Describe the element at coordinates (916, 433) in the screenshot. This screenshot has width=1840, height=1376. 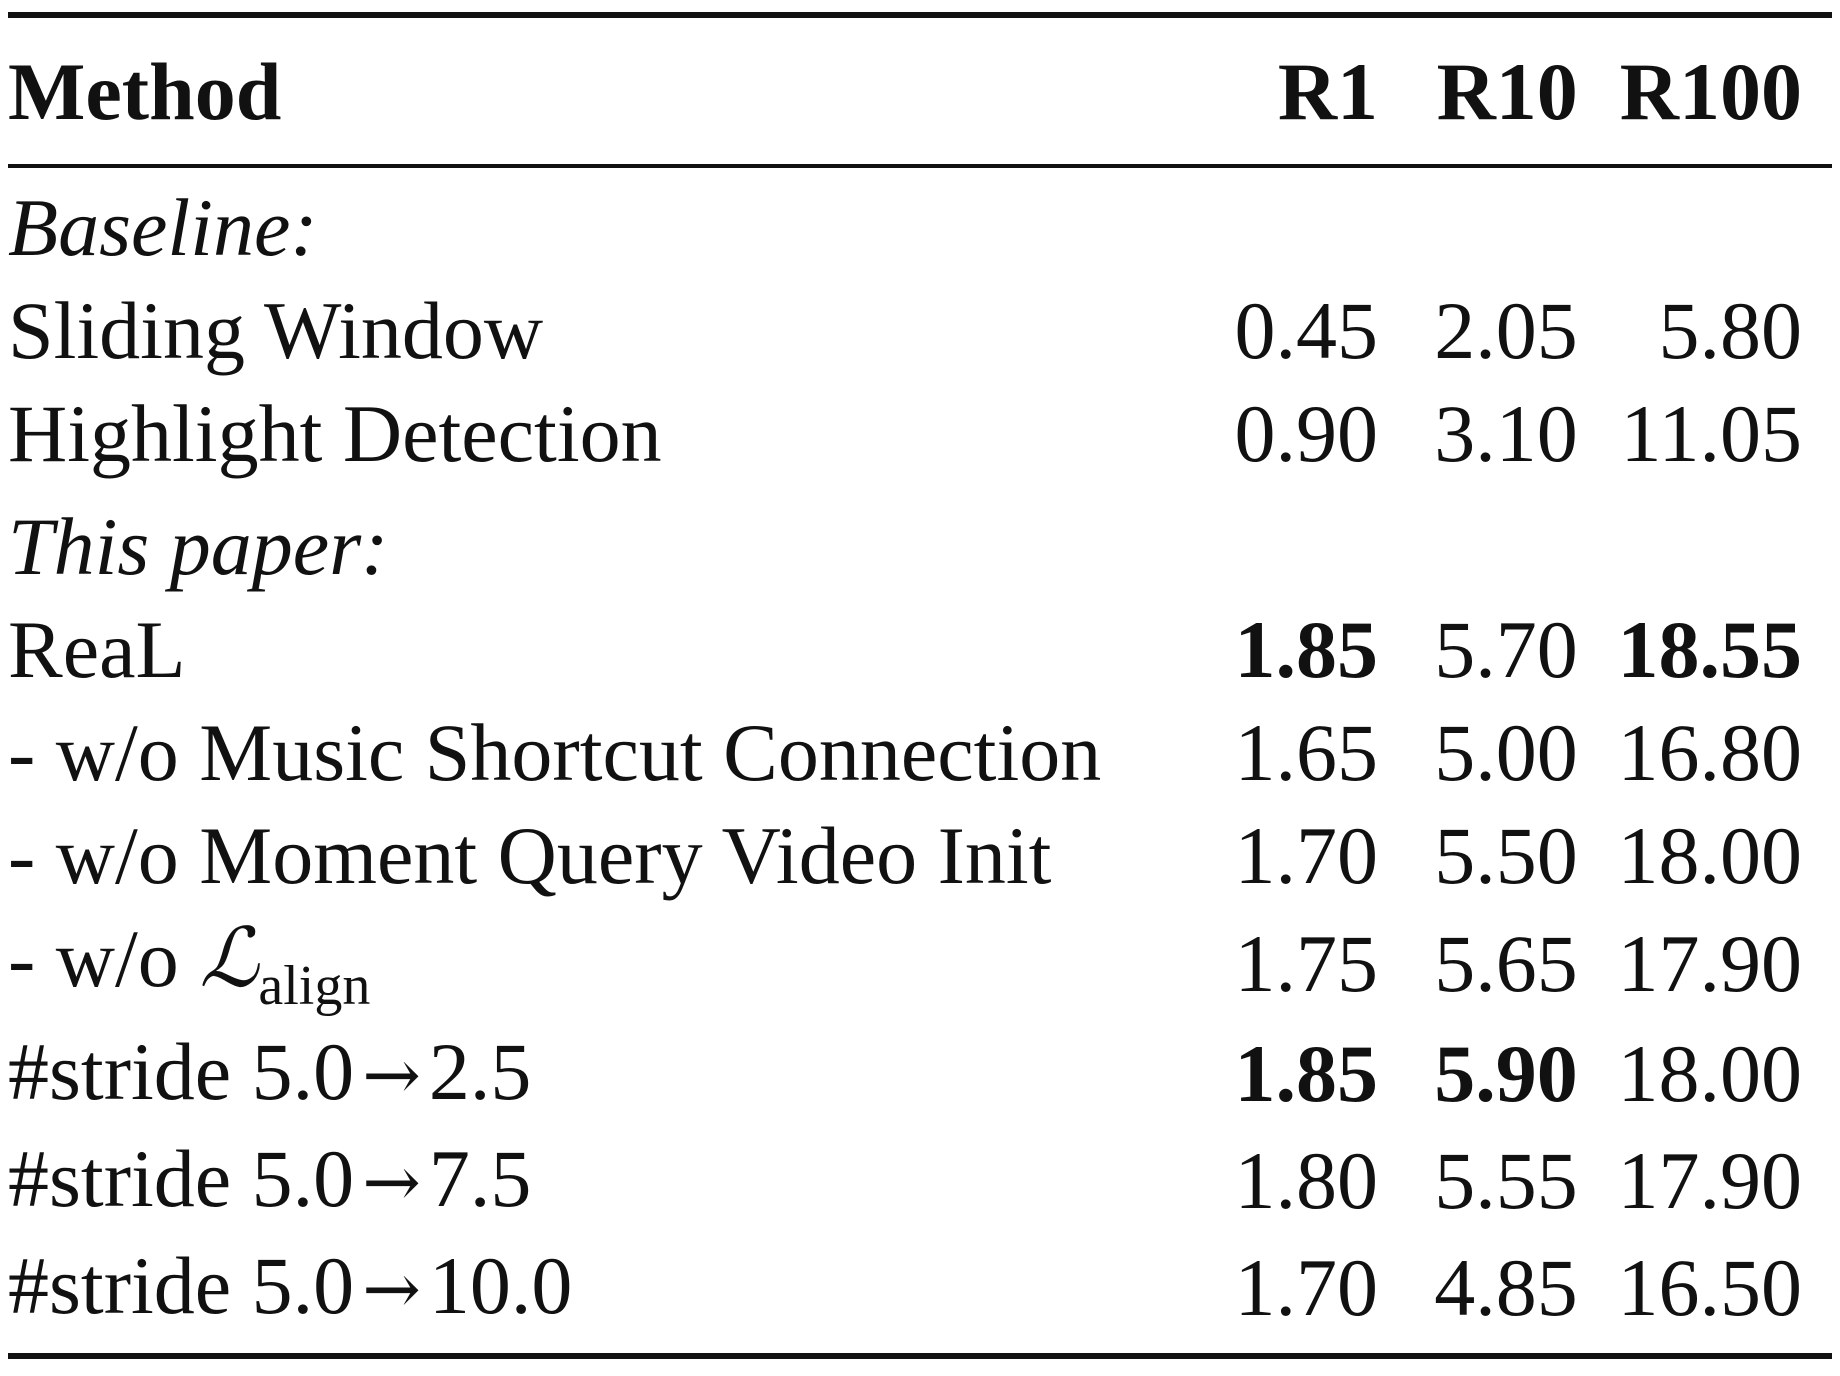
I see `table-row: Highlight Detection 0.90 3.10 11.05` at that location.